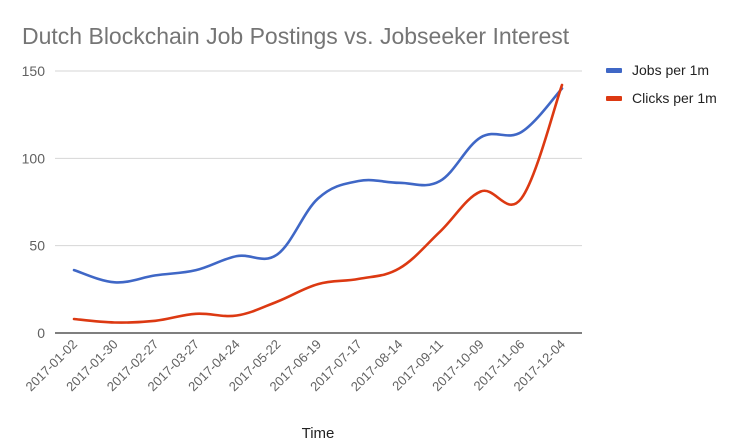 Image resolution: width=743 pixels, height=448 pixels. Describe the element at coordinates (34, 202) in the screenshot. I see `y-axis: 0 50 100 150` at that location.